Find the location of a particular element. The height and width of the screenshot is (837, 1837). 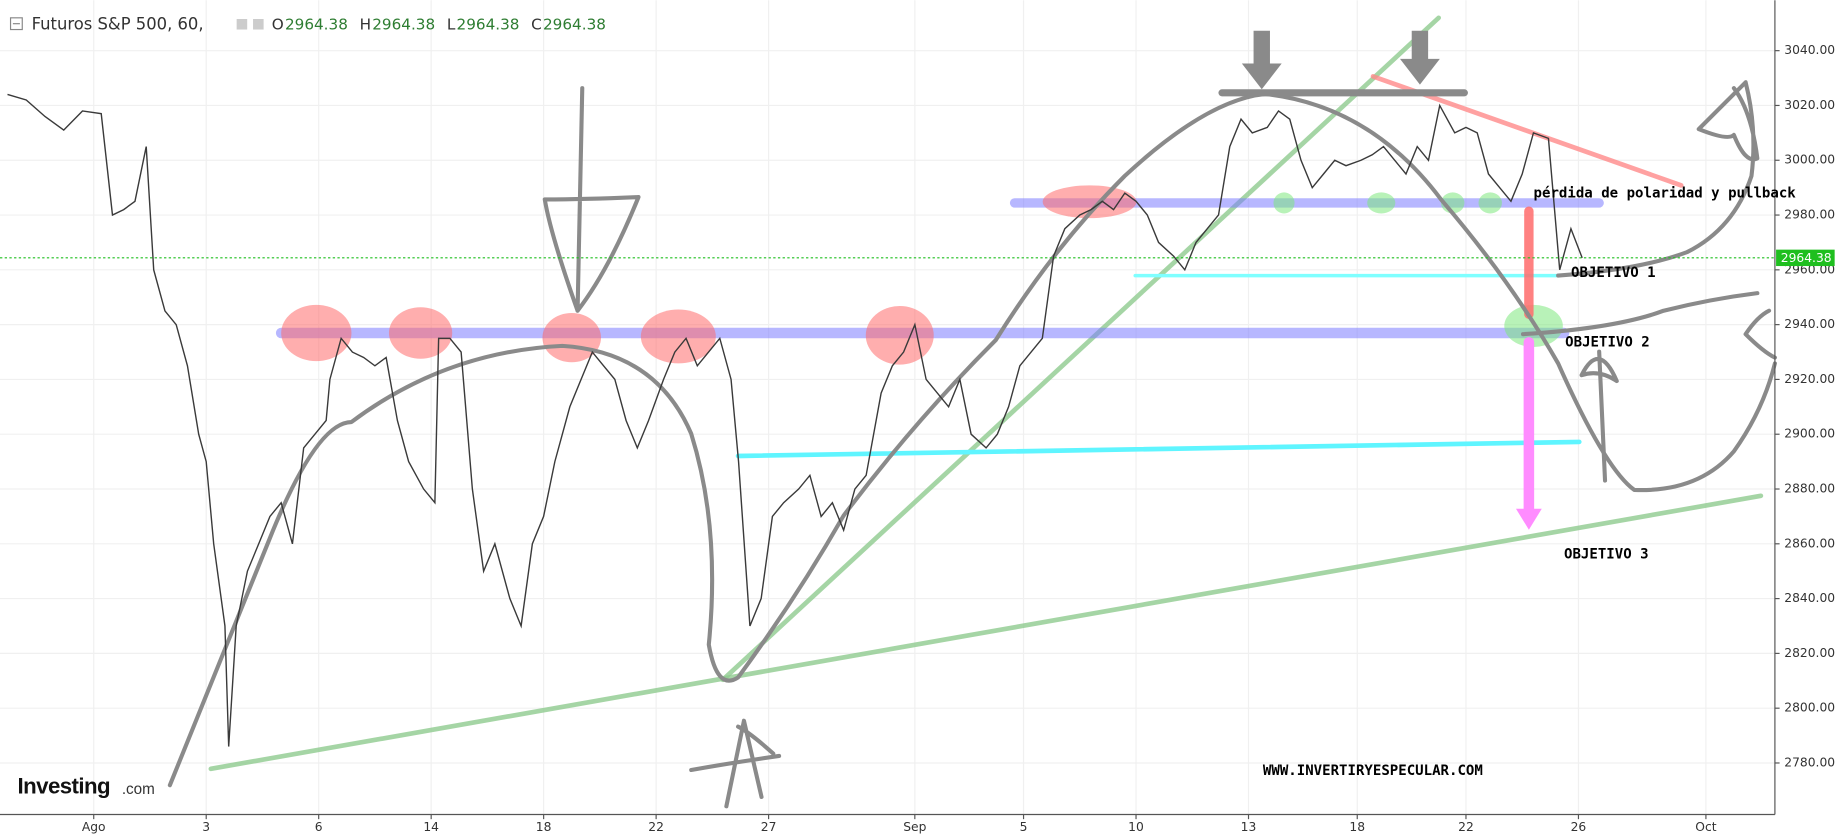

x-tick-label: 27 is located at coordinates (769, 827).